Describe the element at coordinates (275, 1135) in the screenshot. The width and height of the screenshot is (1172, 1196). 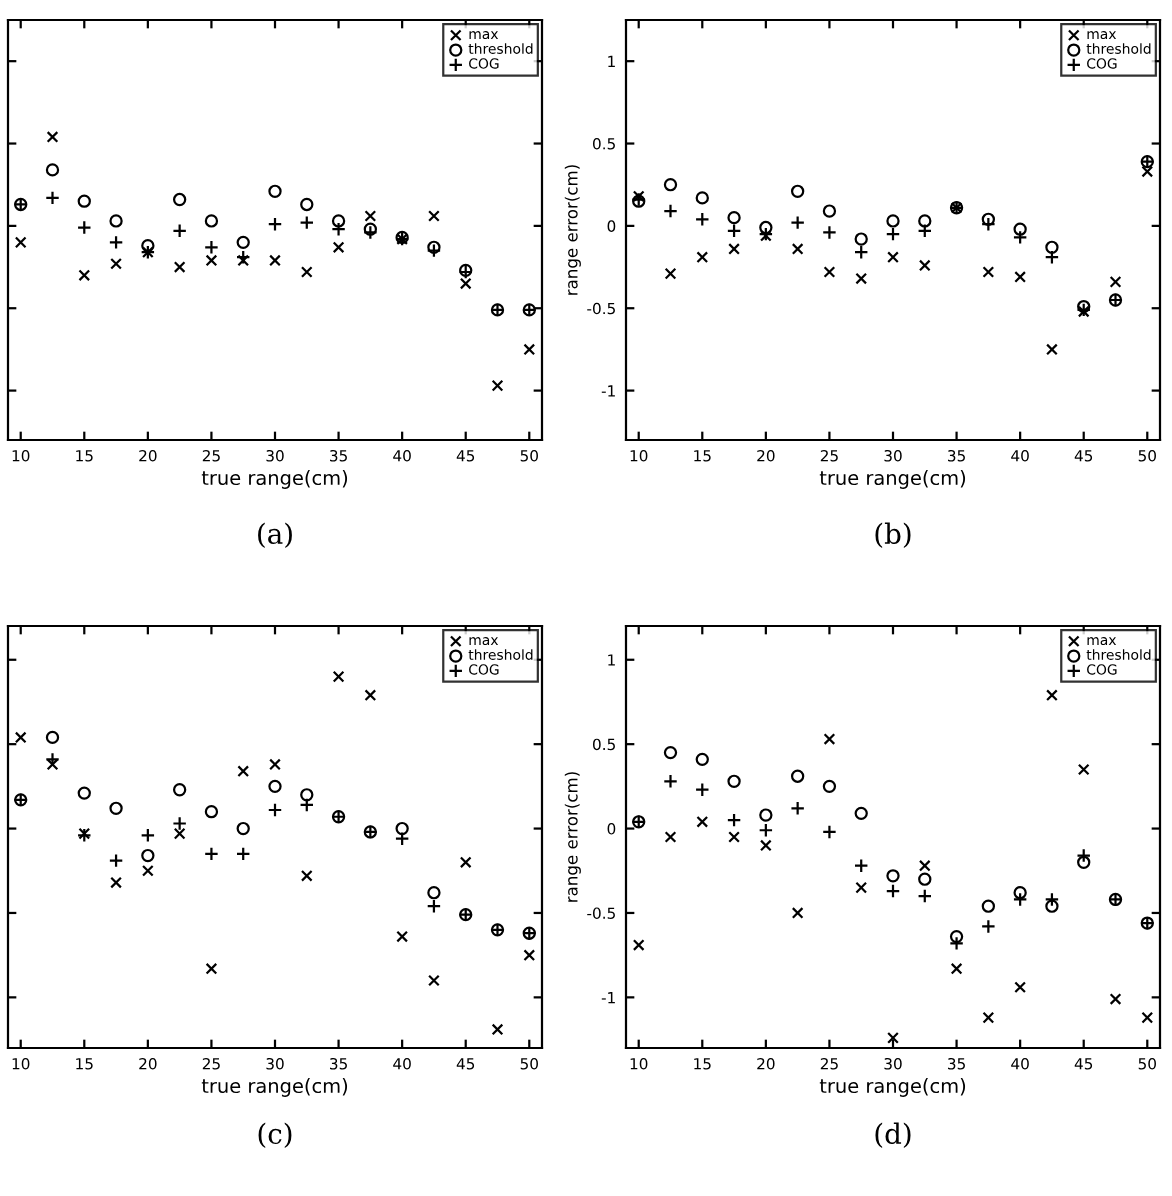
I see `text: (c)` at that location.